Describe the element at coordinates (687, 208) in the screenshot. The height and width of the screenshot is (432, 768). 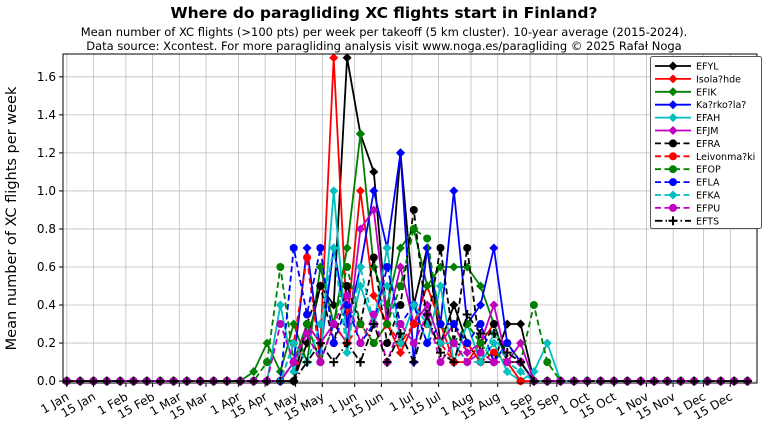
I see `legend-item-EFPU: EFPU` at that location.